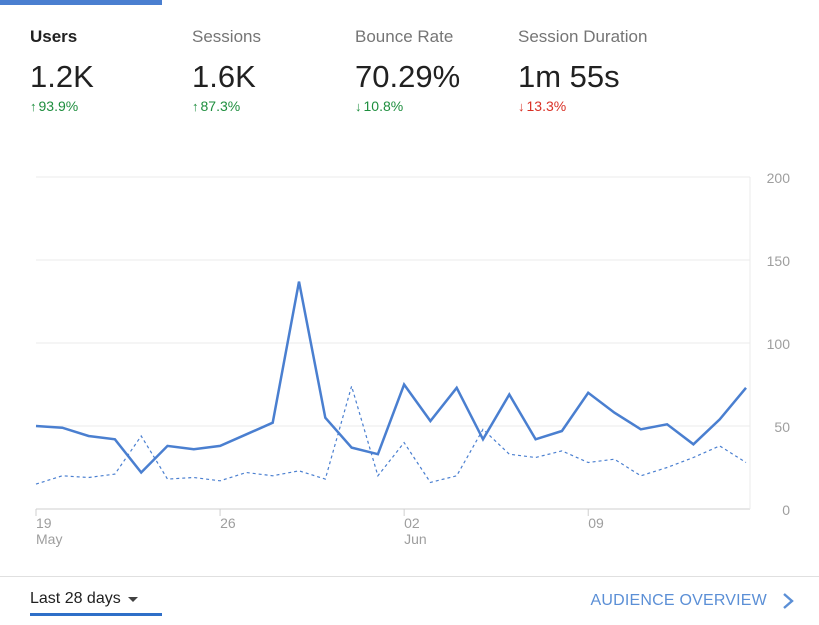  I want to click on audience-overview-label: AUDIENCE OVERVIEW, so click(678, 600).